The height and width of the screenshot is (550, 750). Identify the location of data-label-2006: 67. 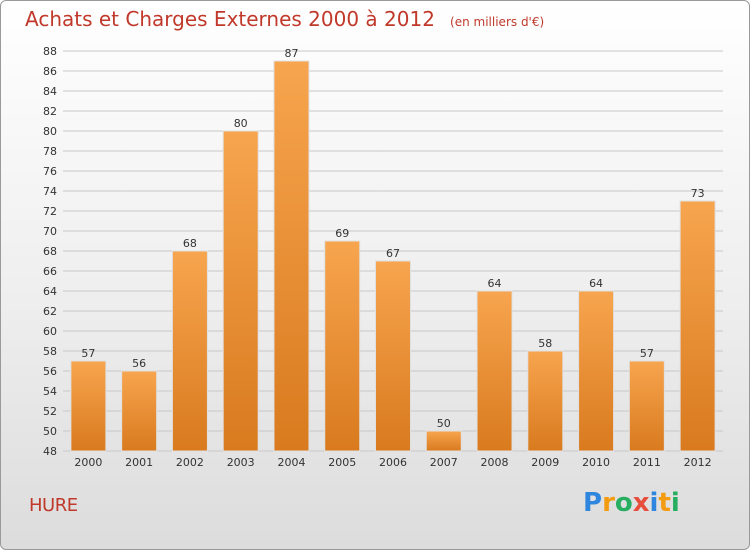
(393, 253).